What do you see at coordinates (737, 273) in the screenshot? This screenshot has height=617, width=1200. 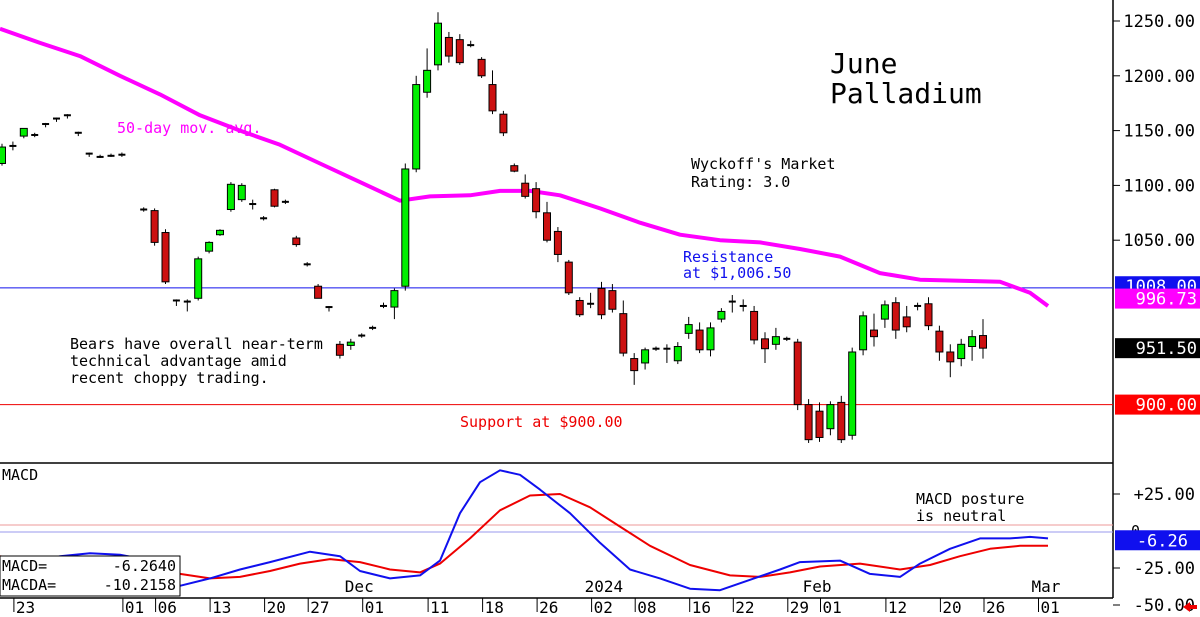 I see `resistance-label-line-2: at $1,006.50` at bounding box center [737, 273].